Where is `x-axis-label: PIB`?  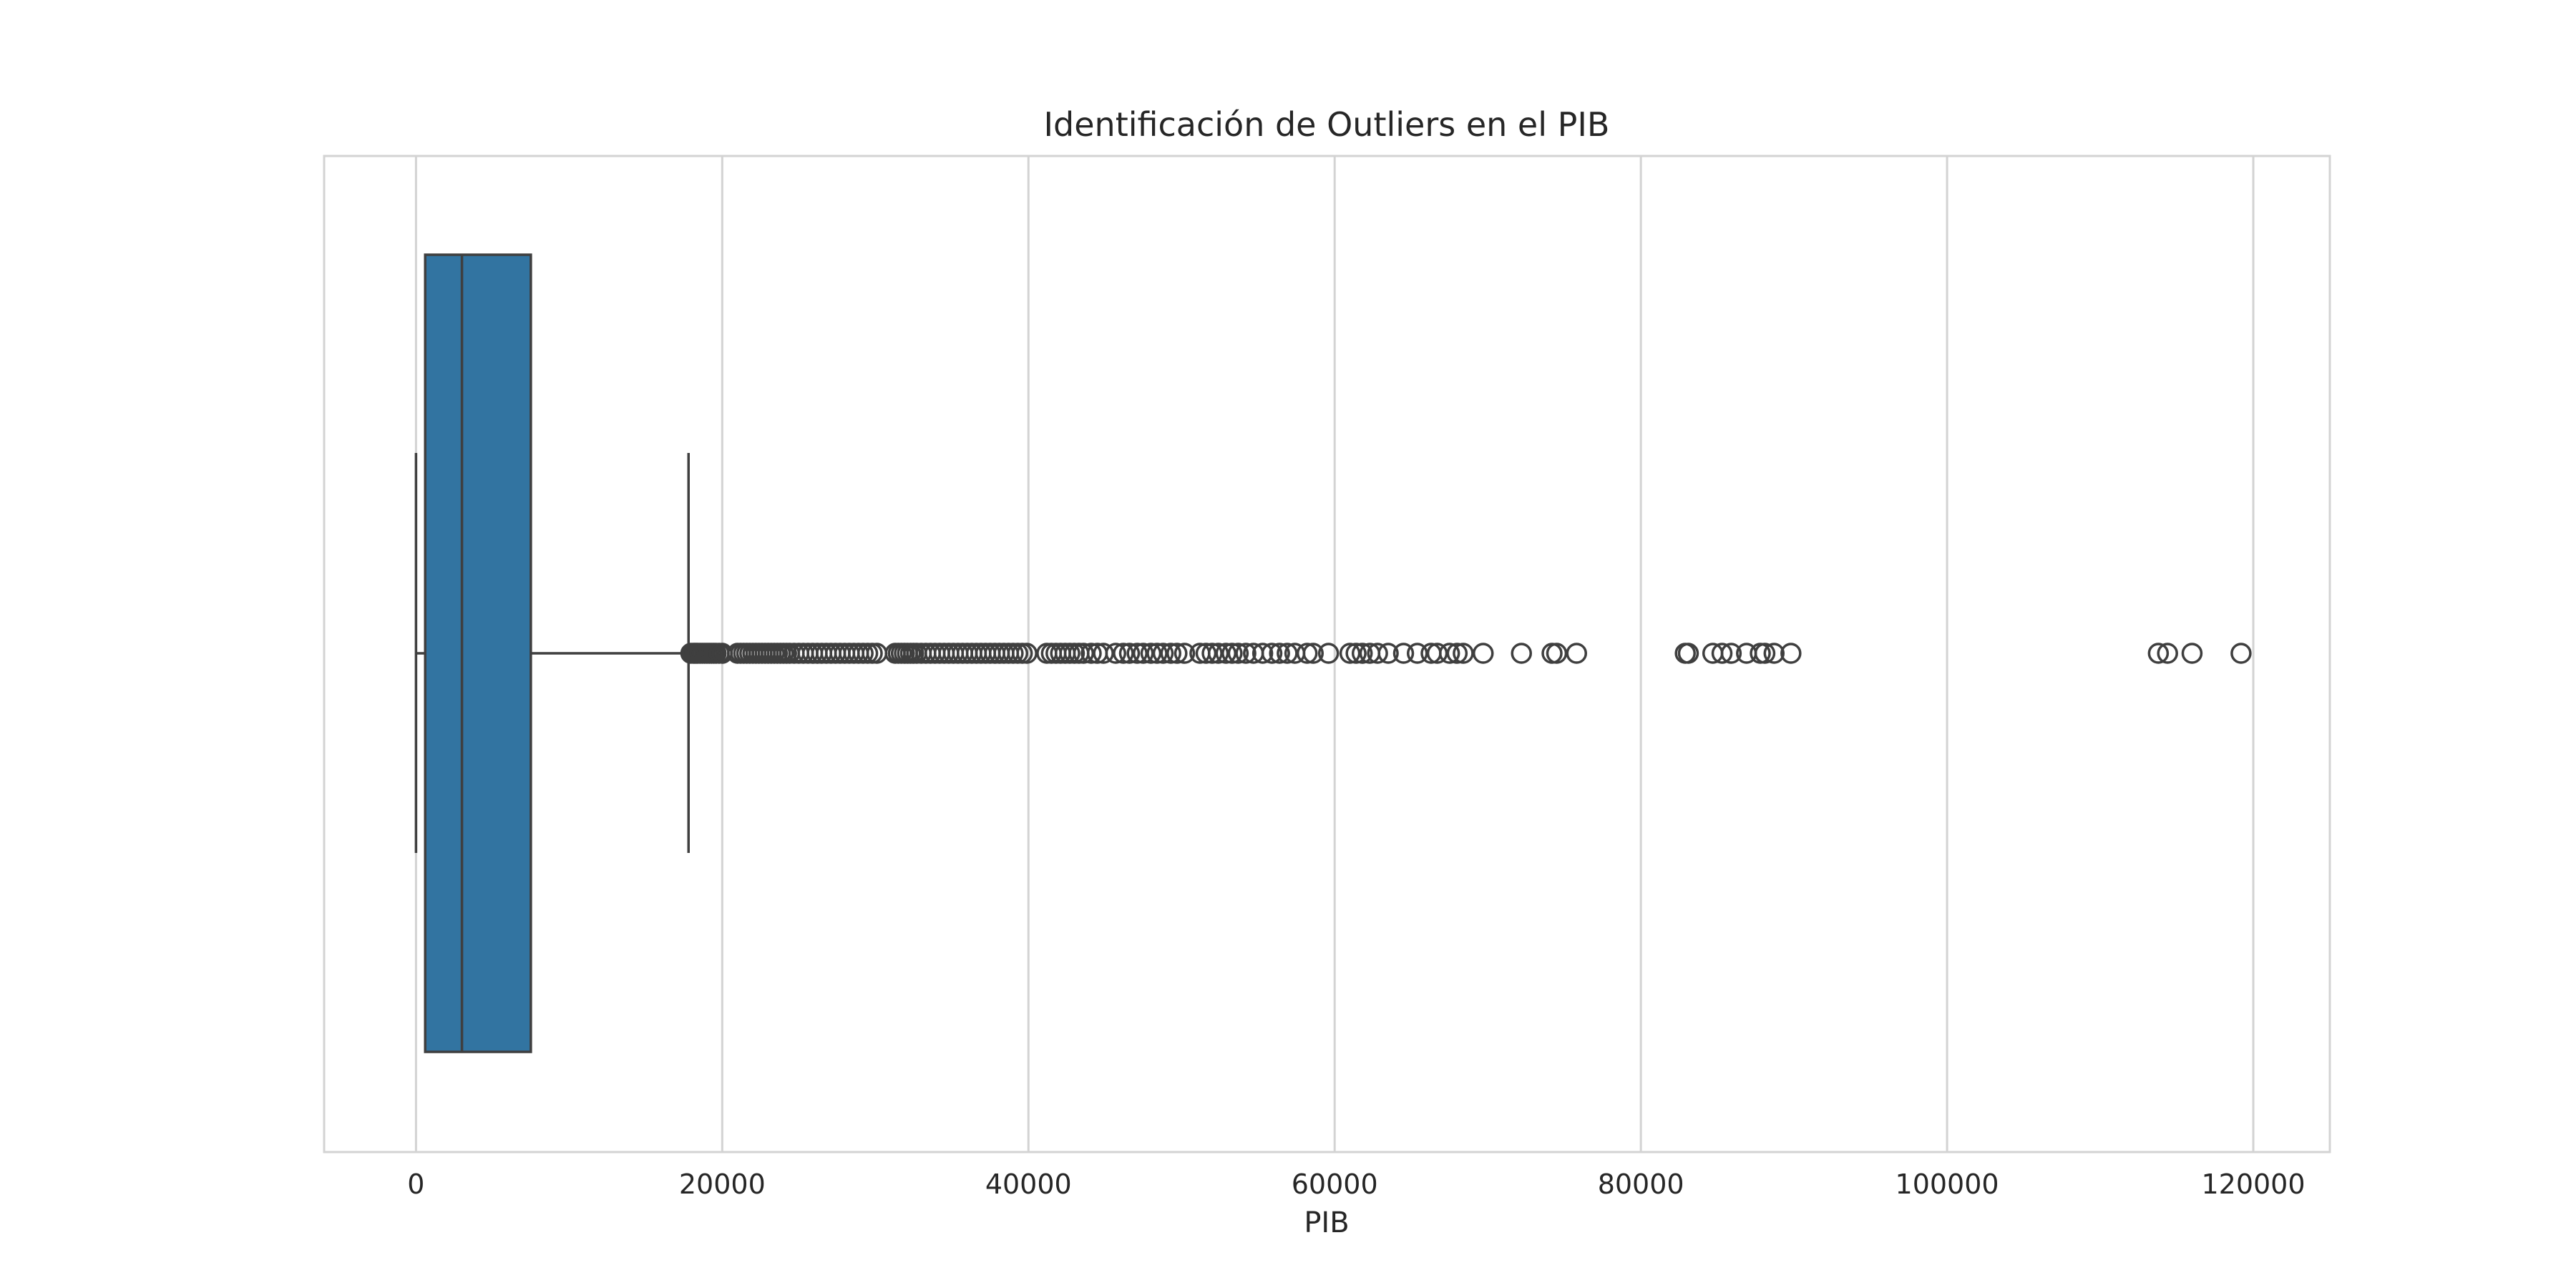
x-axis-label: PIB is located at coordinates (1326, 1222).